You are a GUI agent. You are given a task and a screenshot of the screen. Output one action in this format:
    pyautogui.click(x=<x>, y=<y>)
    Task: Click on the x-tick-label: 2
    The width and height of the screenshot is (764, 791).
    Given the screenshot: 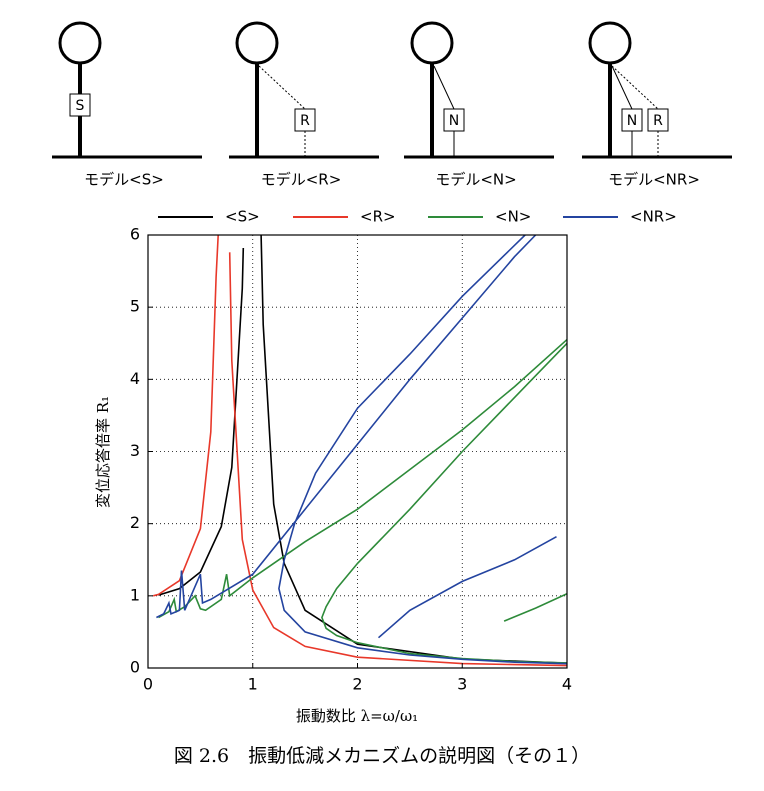 What is the action you would take?
    pyautogui.click(x=357, y=684)
    